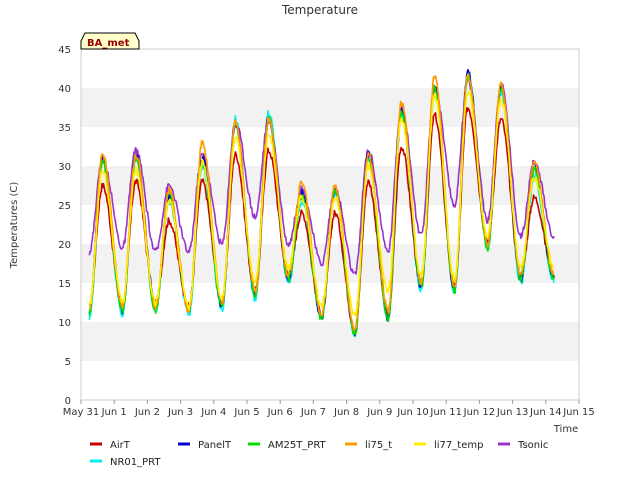 The height and width of the screenshot is (480, 640). I want to click on x-tick-label: Jun 5, so click(246, 412).